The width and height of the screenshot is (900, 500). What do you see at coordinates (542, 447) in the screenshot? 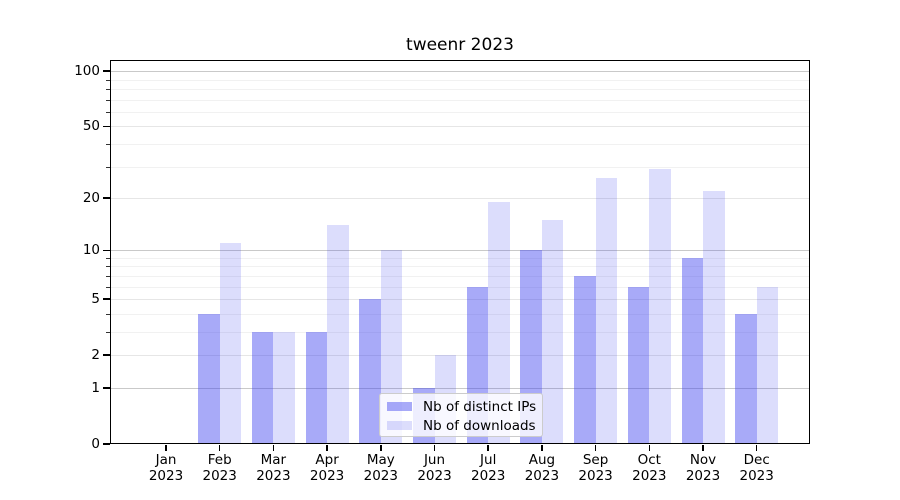
I see `x-tick-mark-aug` at bounding box center [542, 447].